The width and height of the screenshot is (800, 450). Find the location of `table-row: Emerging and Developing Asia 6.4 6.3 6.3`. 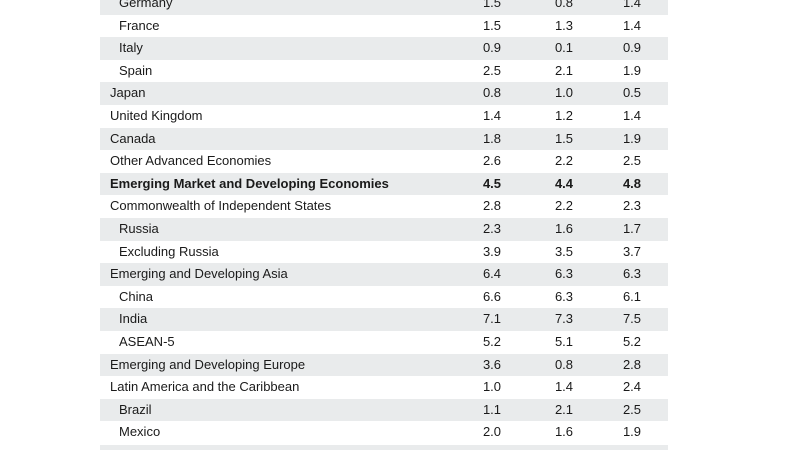

table-row: Emerging and Developing Asia 6.4 6.3 6.3 is located at coordinates (384, 274).